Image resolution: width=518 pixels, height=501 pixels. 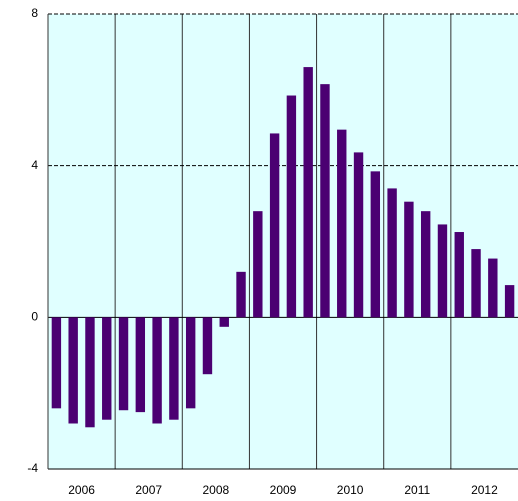 What do you see at coordinates (216, 490) in the screenshot?
I see `x-tick-label: 2008` at bounding box center [216, 490].